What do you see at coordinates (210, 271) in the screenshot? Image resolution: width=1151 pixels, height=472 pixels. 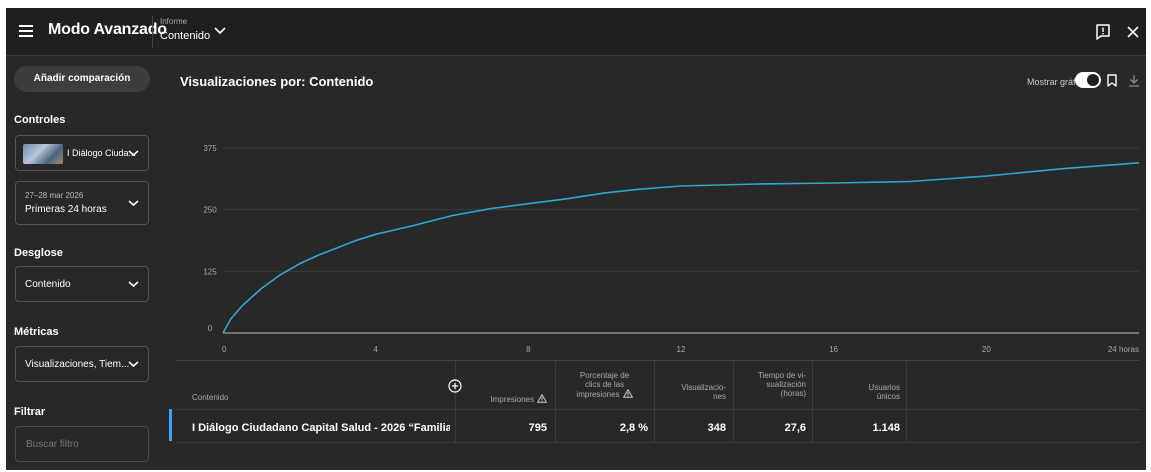 I see `y-tick-label: 125` at bounding box center [210, 271].